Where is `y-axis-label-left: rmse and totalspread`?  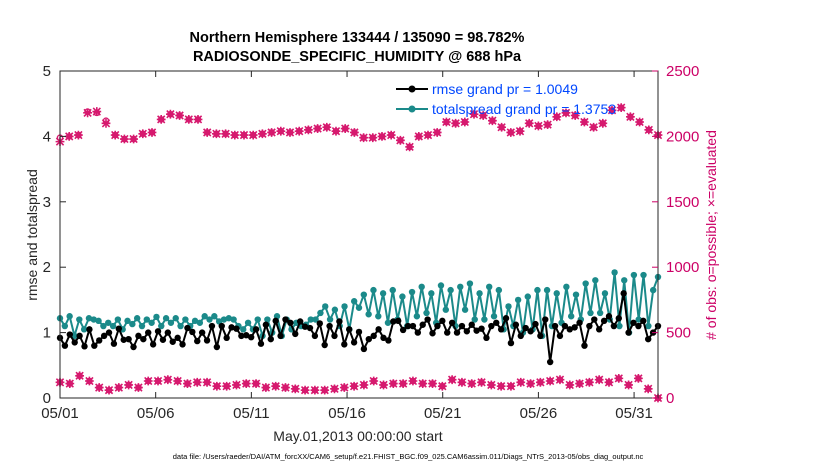 y-axis-label-left: rmse and totalspread is located at coordinates (32, 235).